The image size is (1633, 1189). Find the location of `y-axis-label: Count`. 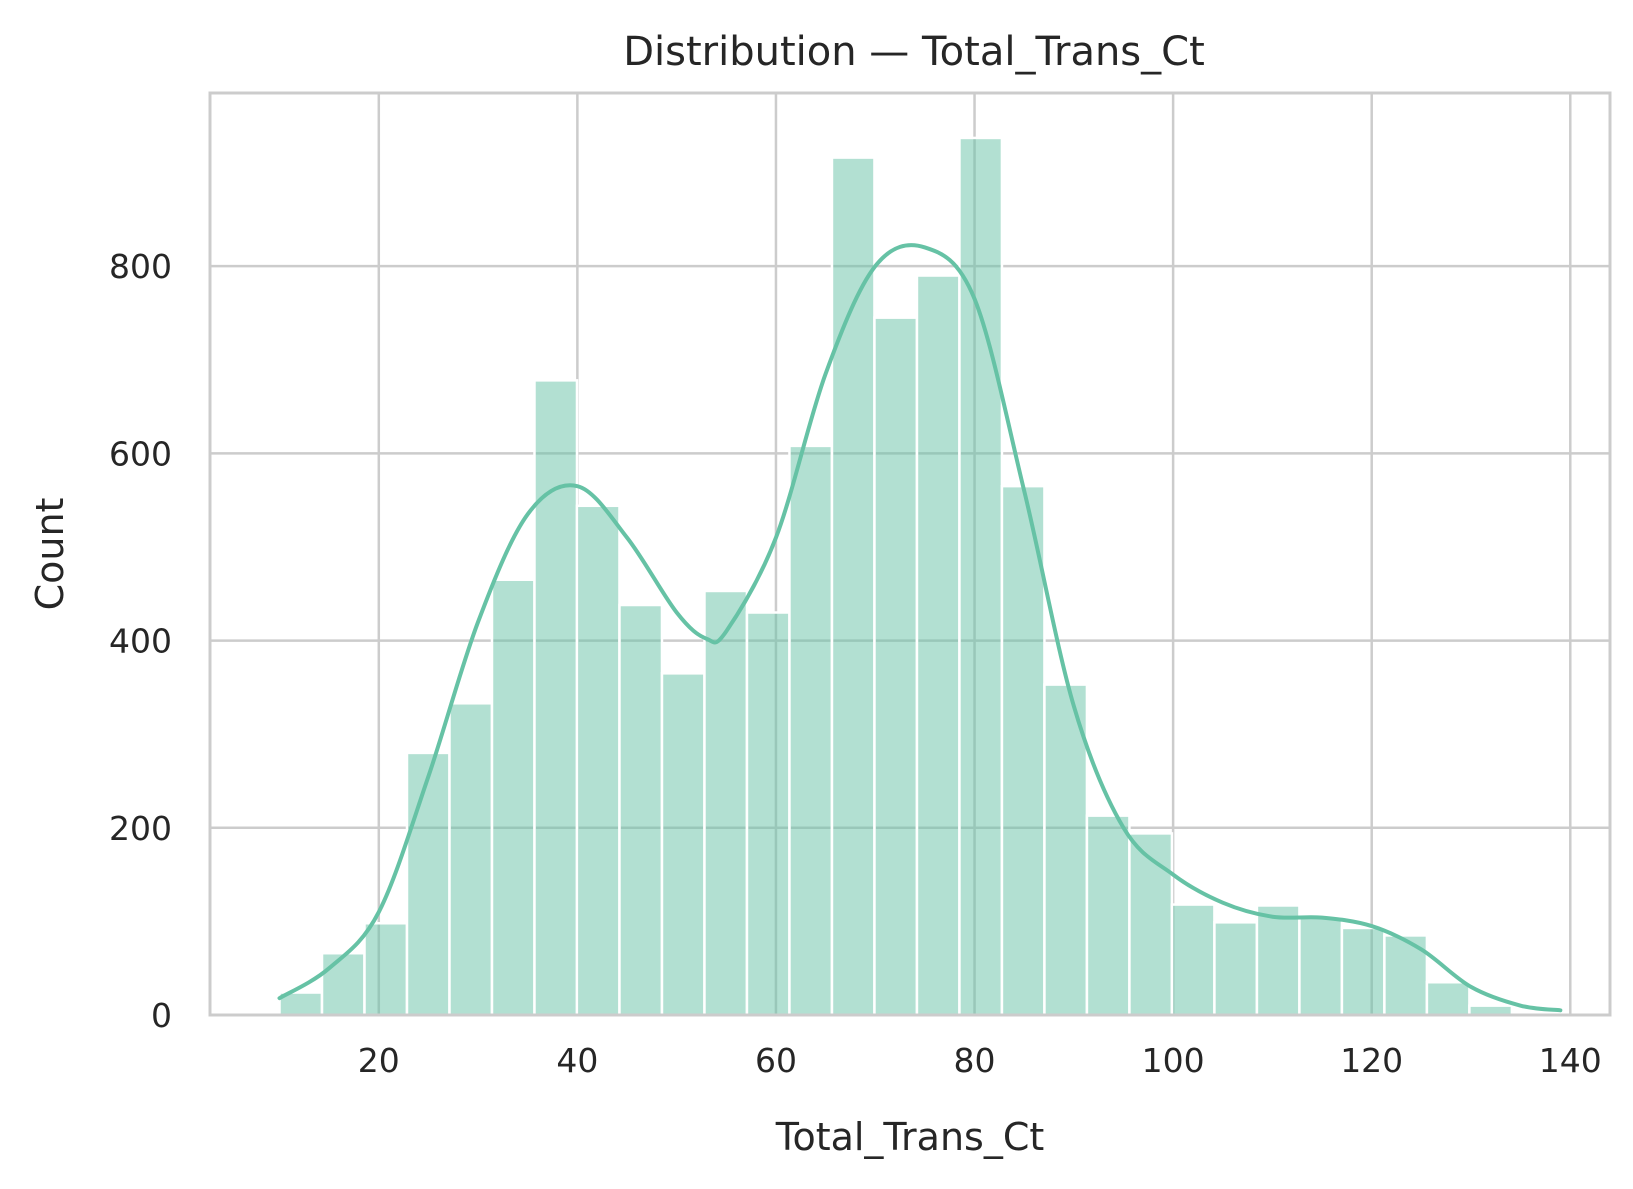

y-axis-label: Count is located at coordinates (50, 554).